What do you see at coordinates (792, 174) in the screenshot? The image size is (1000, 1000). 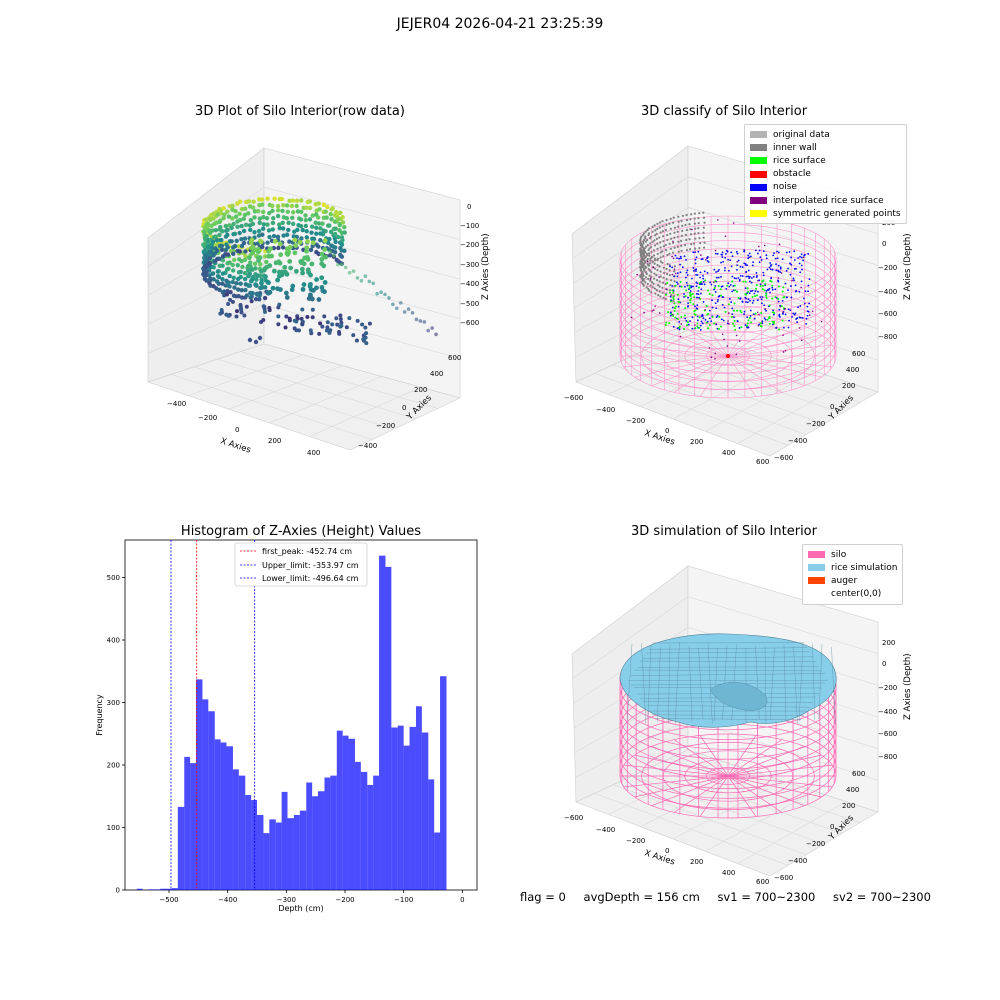 I see `legend-label: obstacle` at bounding box center [792, 174].